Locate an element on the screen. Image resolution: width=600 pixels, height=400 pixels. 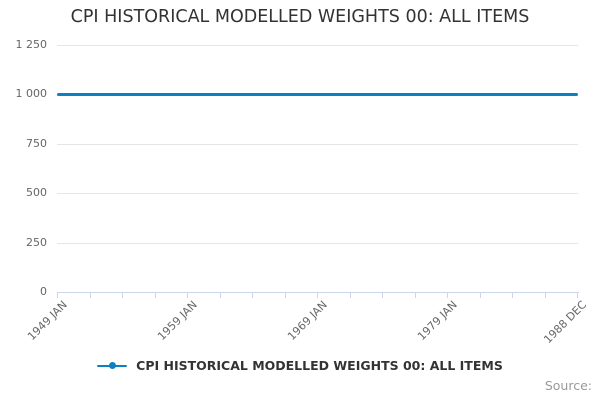
y-axis-label-0: 0 is located at coordinates (43, 291).